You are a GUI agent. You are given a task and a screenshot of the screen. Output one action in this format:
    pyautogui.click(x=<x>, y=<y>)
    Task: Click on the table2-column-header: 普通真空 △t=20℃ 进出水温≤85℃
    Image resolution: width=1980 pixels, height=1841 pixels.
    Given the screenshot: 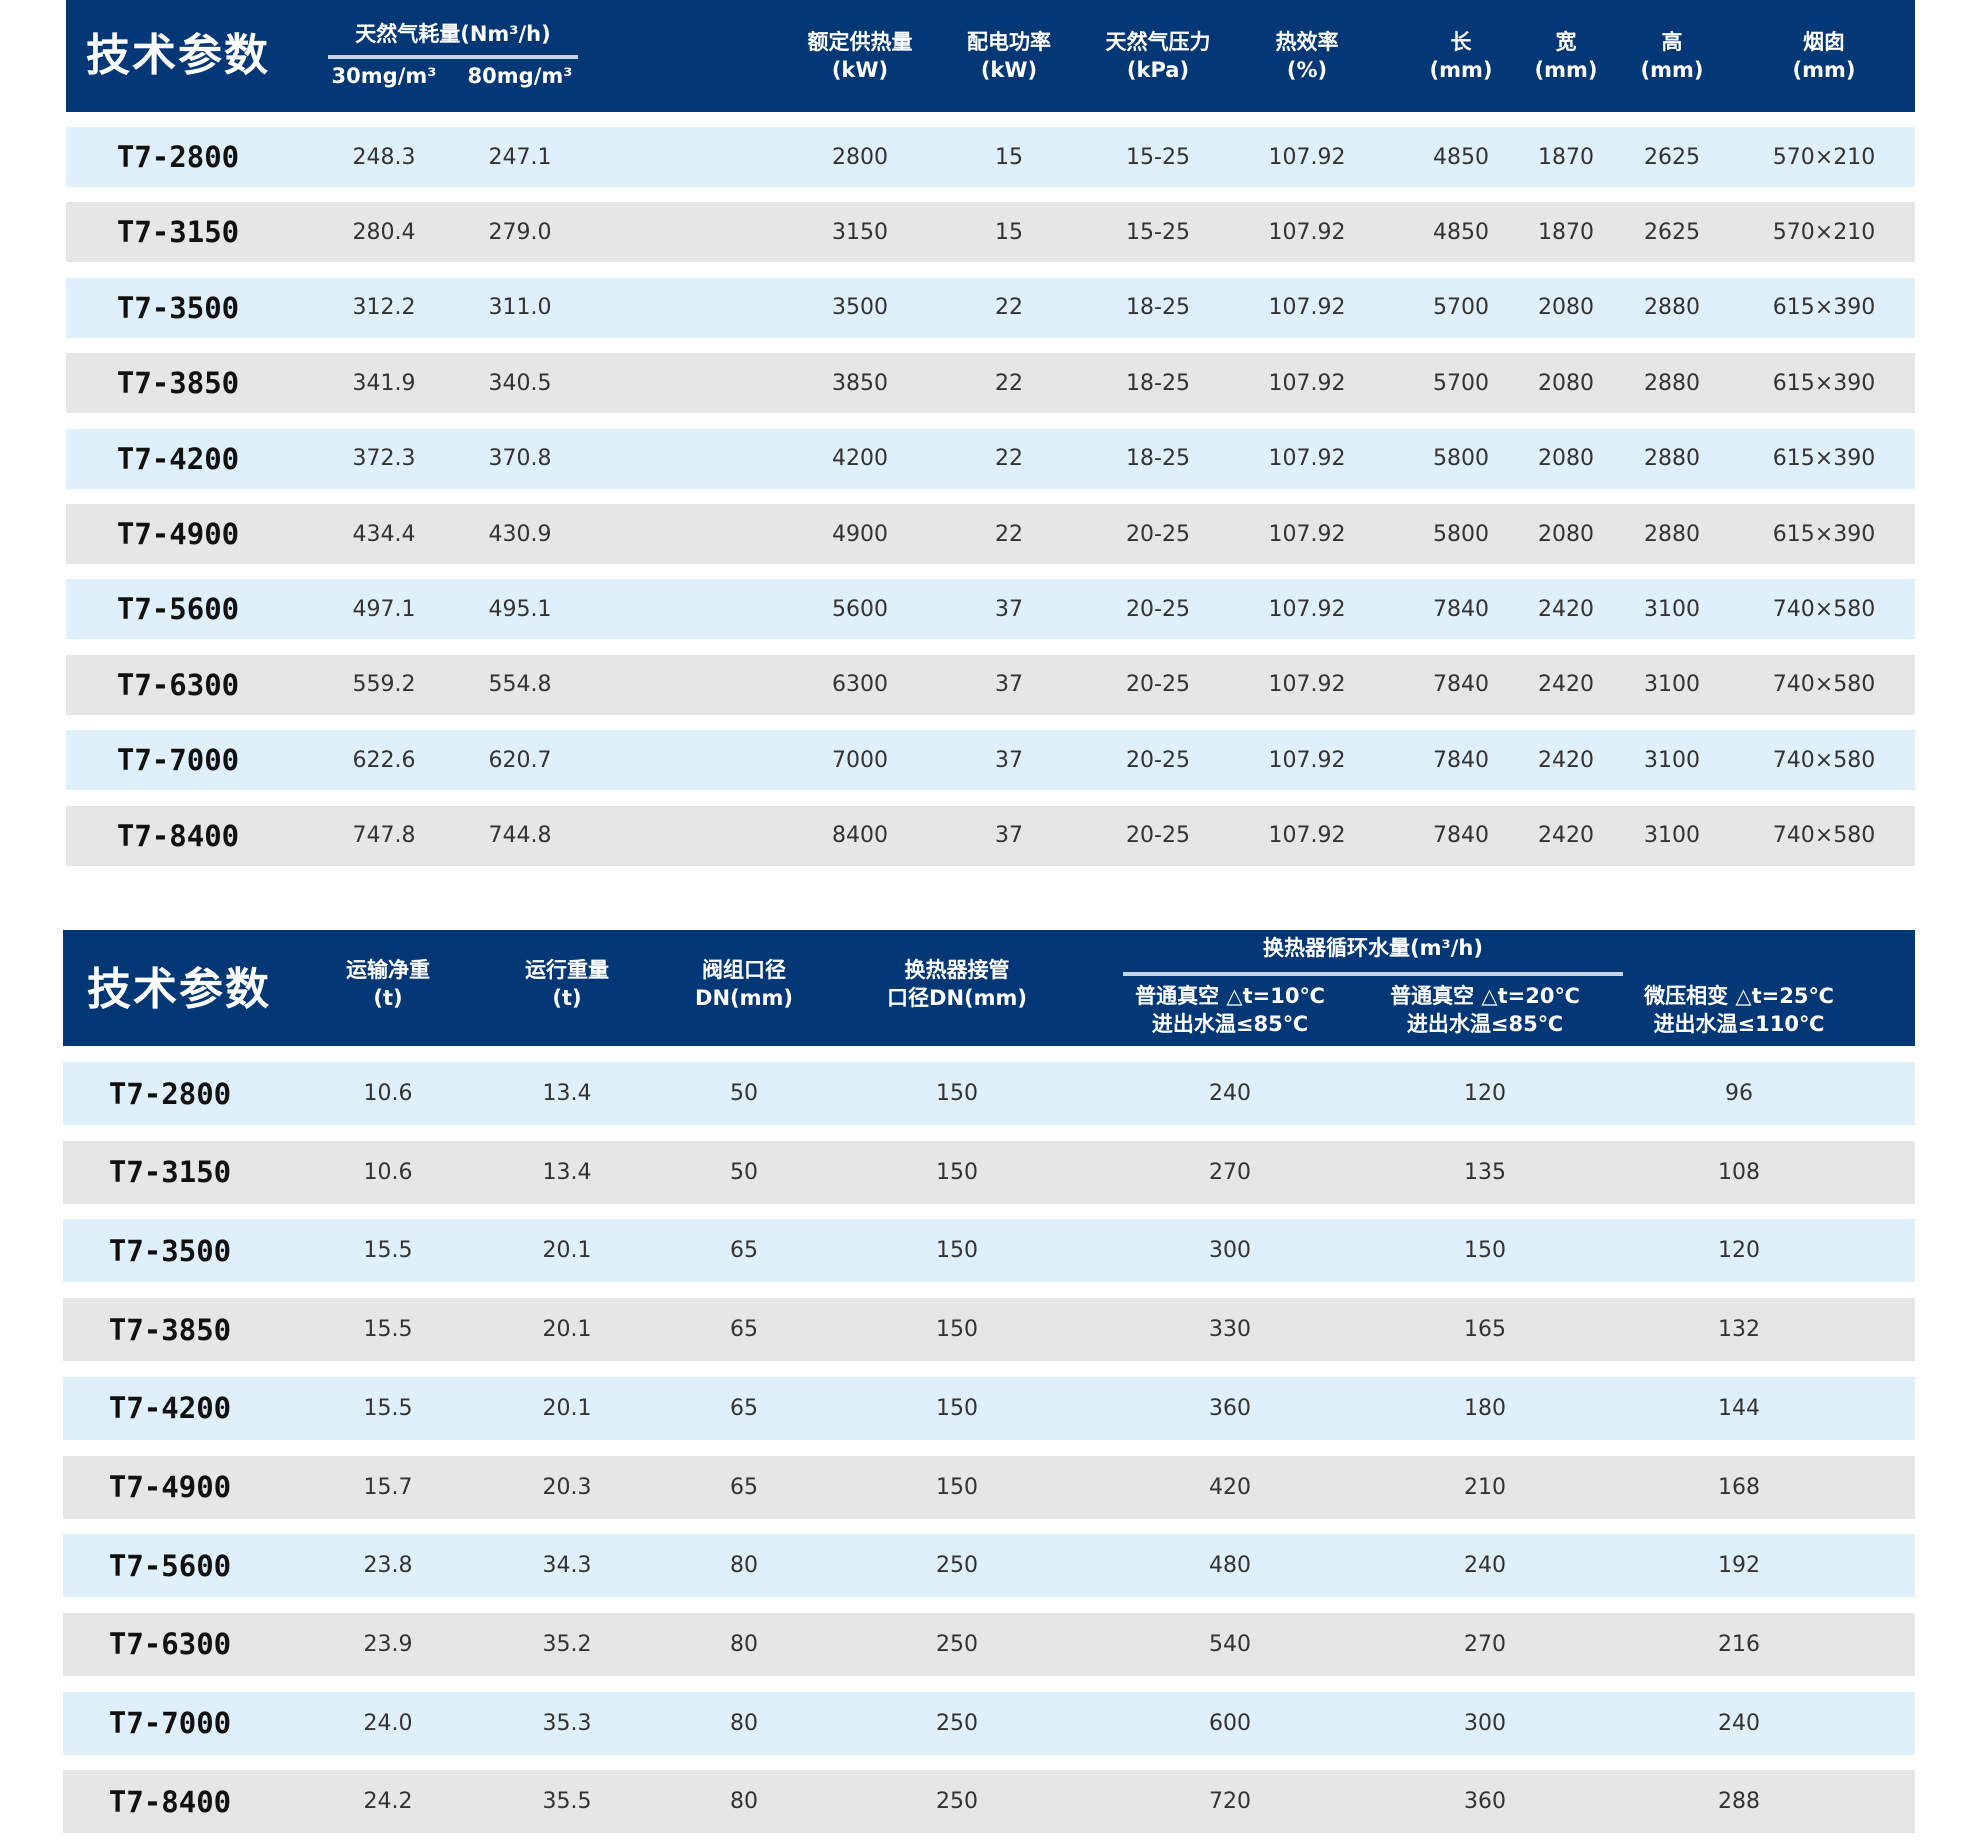 What is the action you would take?
    pyautogui.click(x=1485, y=1010)
    